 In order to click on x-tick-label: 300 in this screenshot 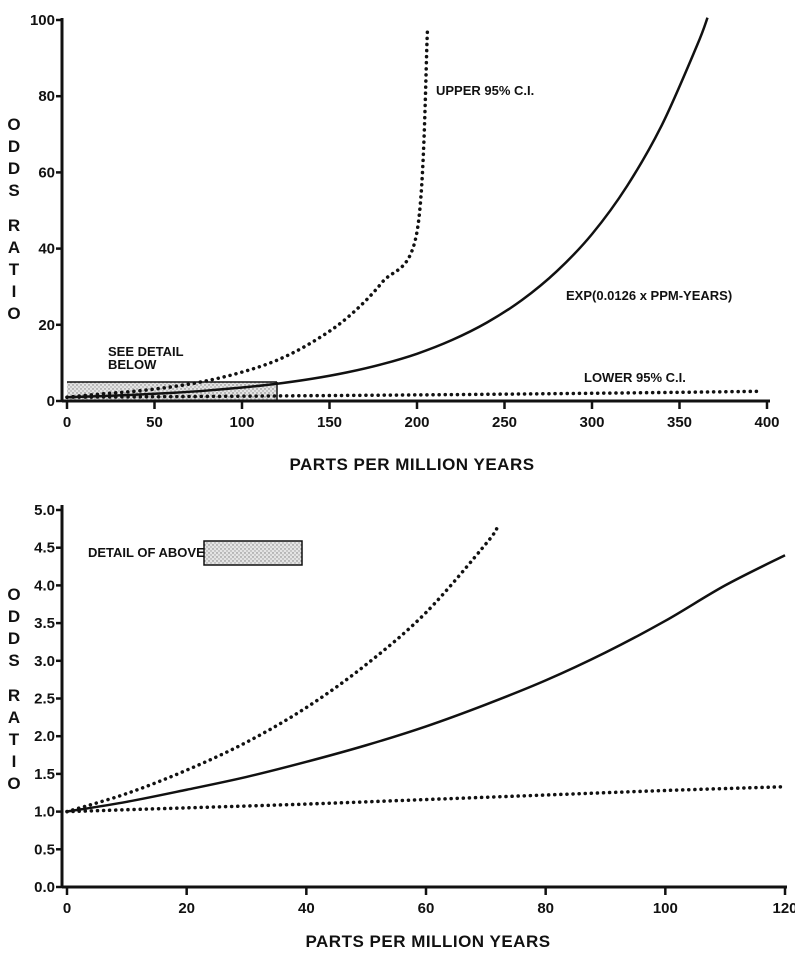, I will do `click(591, 422)`.